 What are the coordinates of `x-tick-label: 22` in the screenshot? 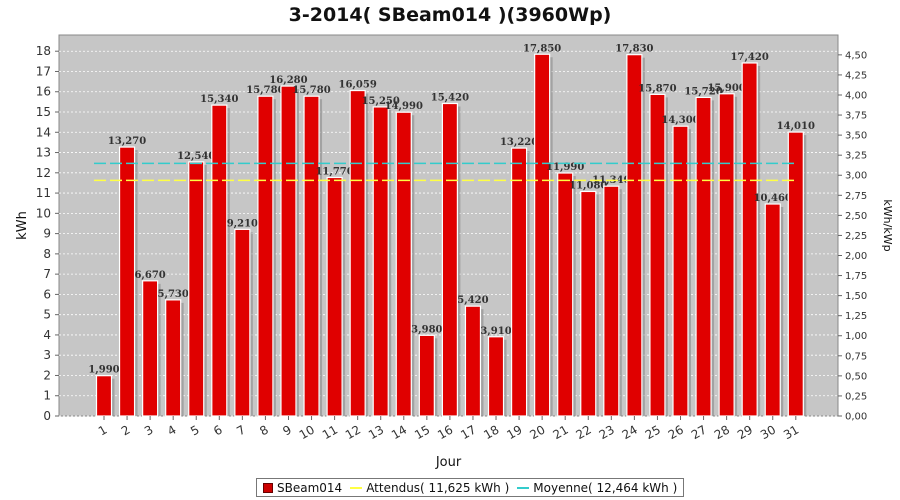 It's located at (584, 432).